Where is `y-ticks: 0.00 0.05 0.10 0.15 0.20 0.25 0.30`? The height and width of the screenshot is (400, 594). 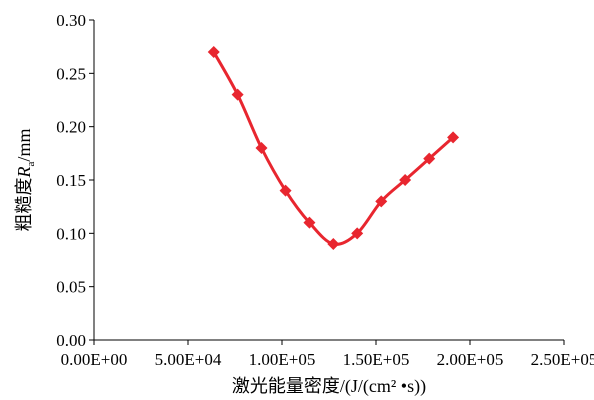
y-ticks: 0.00 0.05 0.10 0.15 0.20 0.25 0.30 is located at coordinates (75, 180).